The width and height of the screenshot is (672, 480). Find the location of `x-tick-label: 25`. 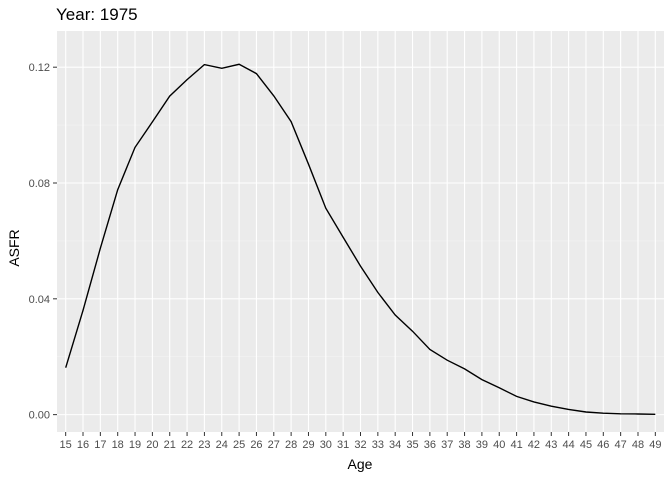

x-tick-label: 25 is located at coordinates (239, 445).